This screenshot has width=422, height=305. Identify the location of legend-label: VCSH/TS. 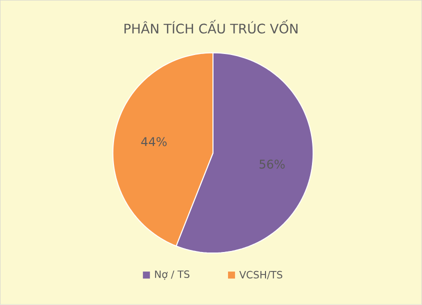
(260, 275).